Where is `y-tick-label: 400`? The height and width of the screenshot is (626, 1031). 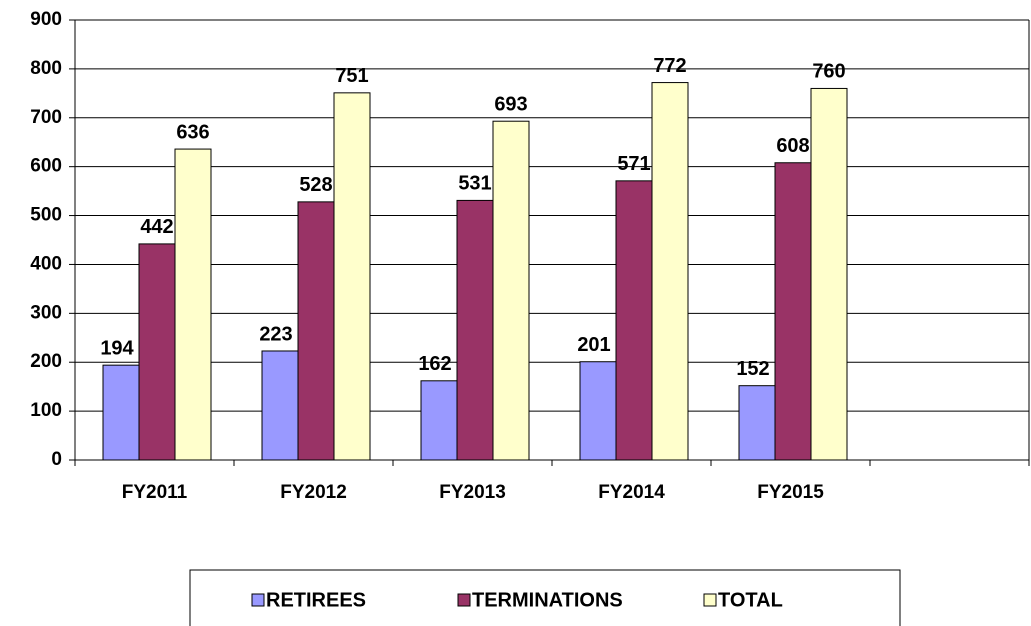 y-tick-label: 400 is located at coordinates (46, 263).